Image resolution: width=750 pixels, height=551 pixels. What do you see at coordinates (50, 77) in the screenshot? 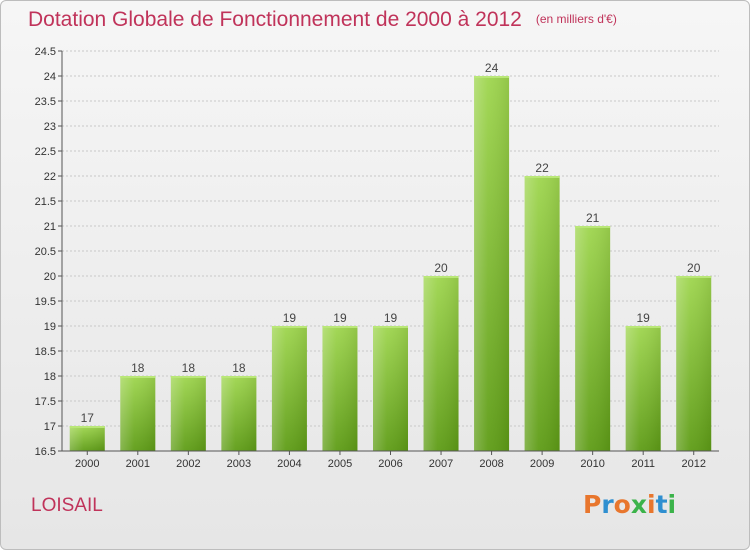
I see `y-tick-label: 24` at bounding box center [50, 77].